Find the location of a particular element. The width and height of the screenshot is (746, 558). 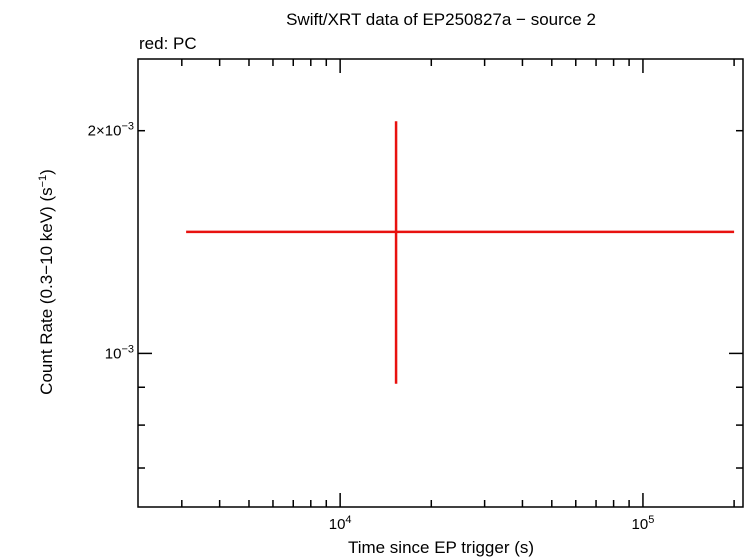

y-tick-label: 2×10⁻³ is located at coordinates (111, 130).